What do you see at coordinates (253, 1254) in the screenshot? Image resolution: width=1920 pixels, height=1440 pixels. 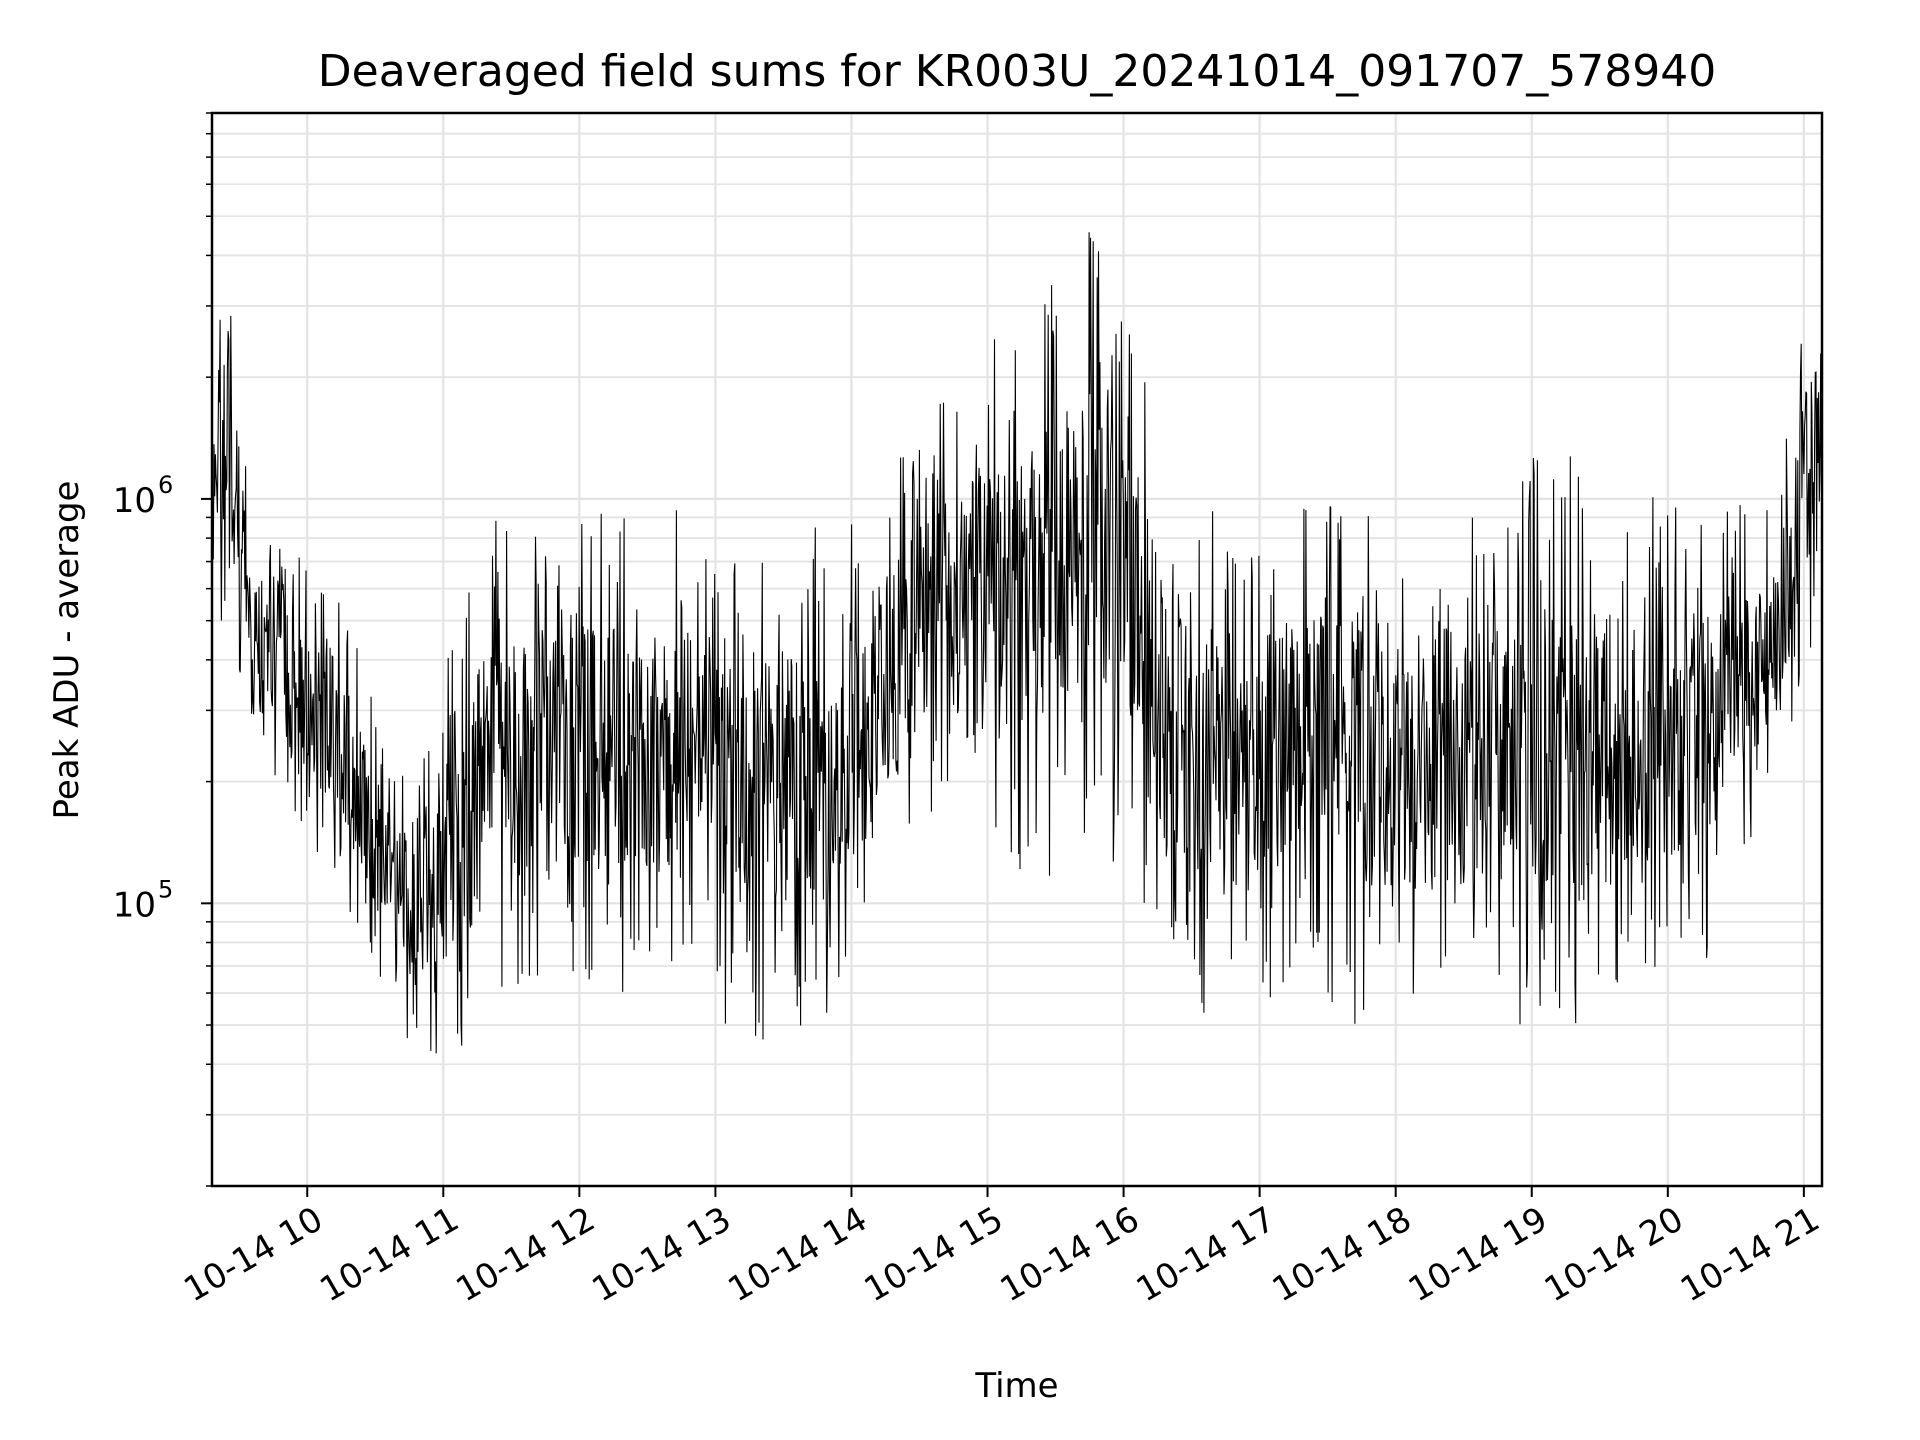 I see `x-tick-label: 10-14 10` at bounding box center [253, 1254].